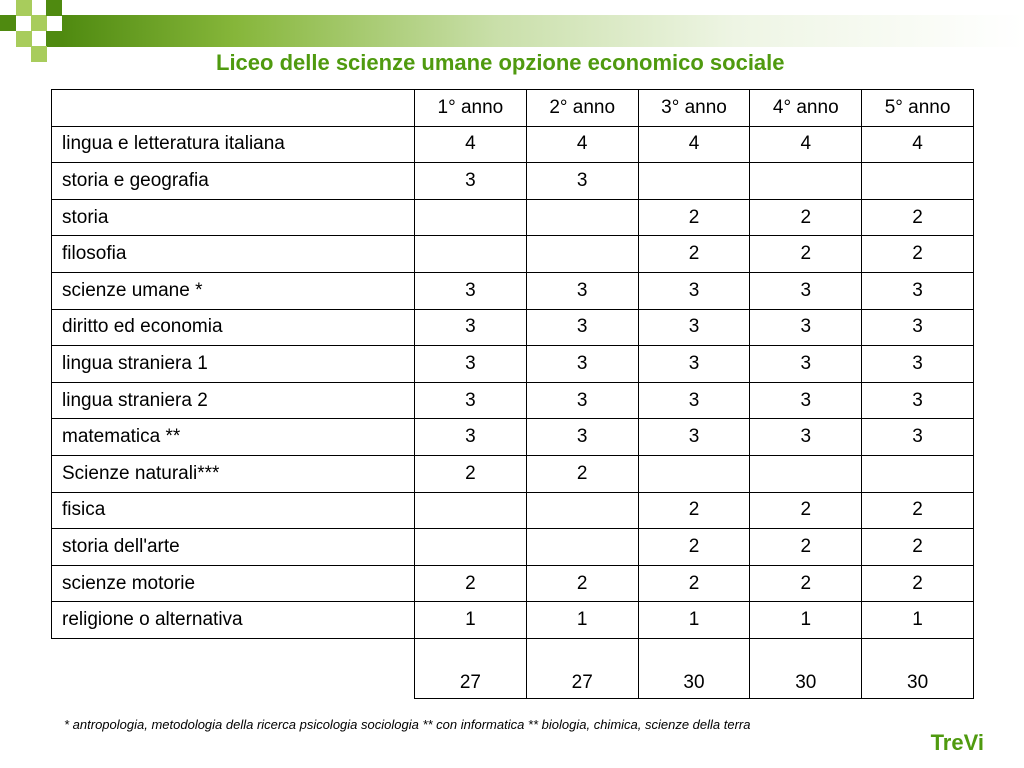  What do you see at coordinates (233, 473) in the screenshot?
I see `subject-cell: Scienze naturali***` at bounding box center [233, 473].